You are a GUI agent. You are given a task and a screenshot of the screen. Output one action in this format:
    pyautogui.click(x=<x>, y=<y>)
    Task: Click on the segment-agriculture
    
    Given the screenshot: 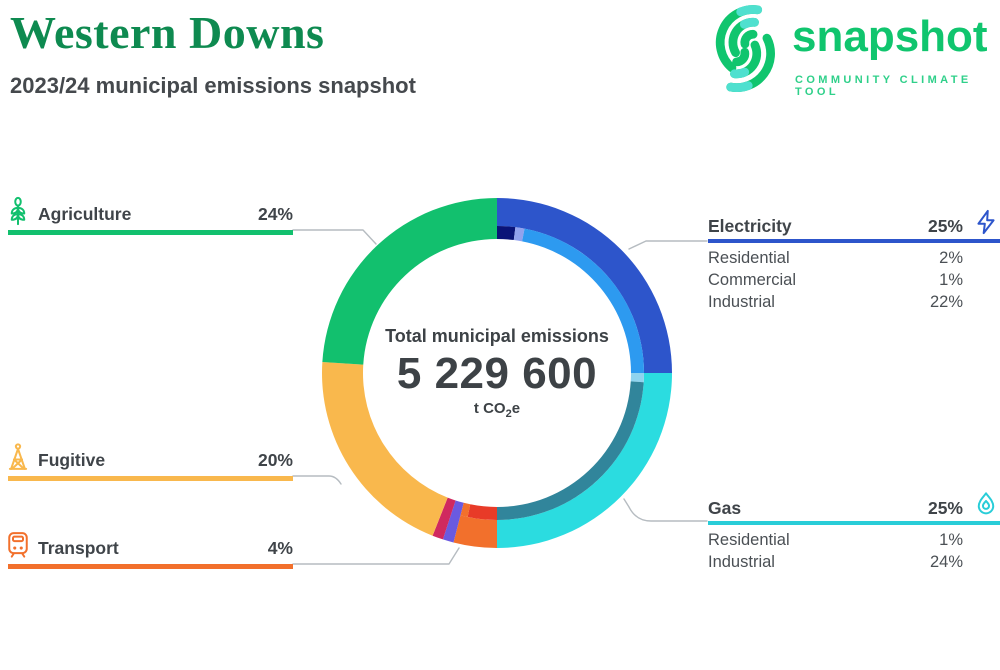 What is the action you would take?
    pyautogui.click(x=409, y=281)
    